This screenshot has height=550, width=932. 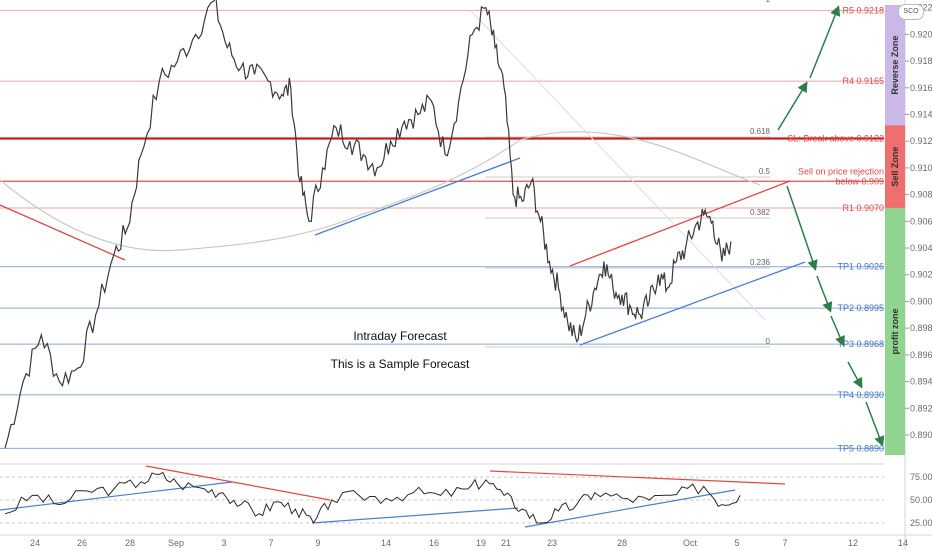 I want to click on fib-label: 0, so click(x=768, y=341).